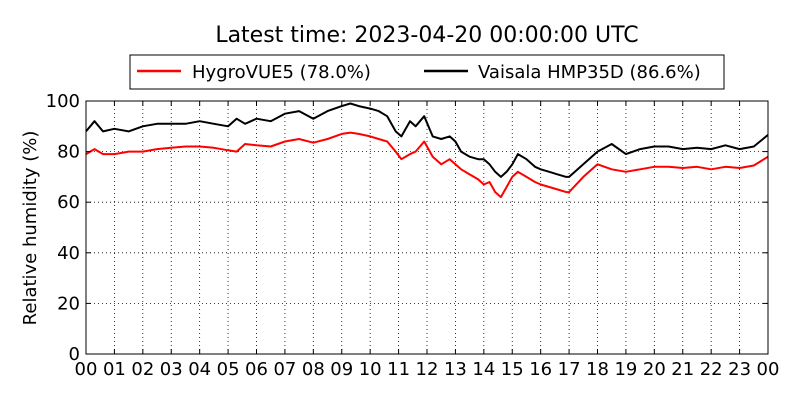 This screenshot has width=800, height=400. Describe the element at coordinates (142, 369) in the screenshot. I see `x-tick-label: 02` at that location.